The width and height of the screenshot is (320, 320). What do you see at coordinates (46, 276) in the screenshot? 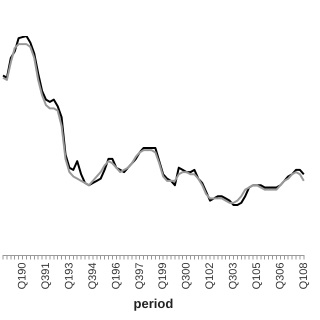
I see `x-tick-label: Q391` at bounding box center [46, 276].